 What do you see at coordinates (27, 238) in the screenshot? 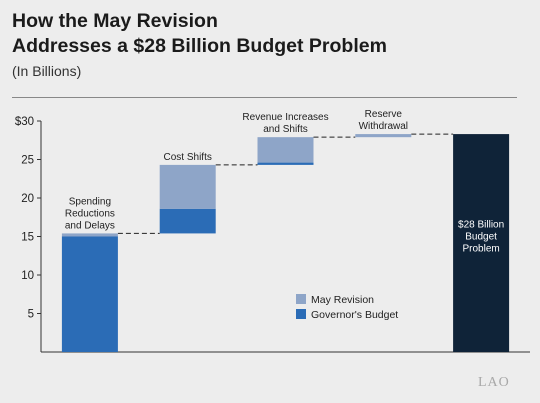
I see `y-tick-label: 15` at bounding box center [27, 238].